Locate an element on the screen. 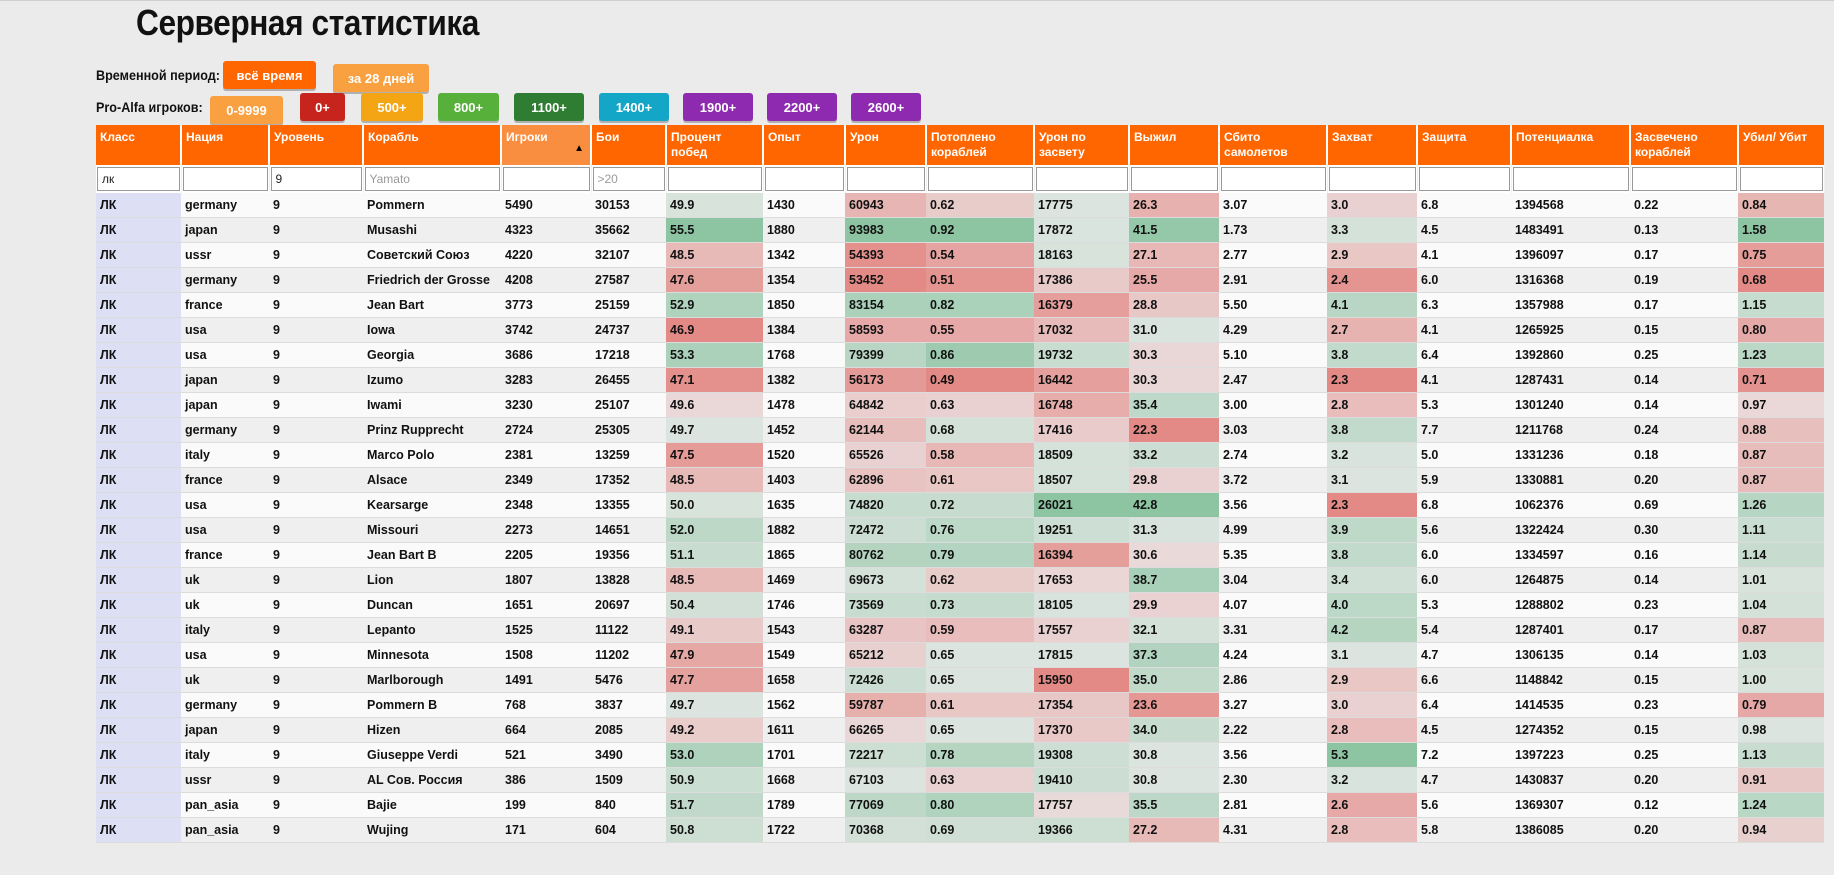 This screenshot has height=875, width=1834. column-header: Захват is located at coordinates (1372, 145).